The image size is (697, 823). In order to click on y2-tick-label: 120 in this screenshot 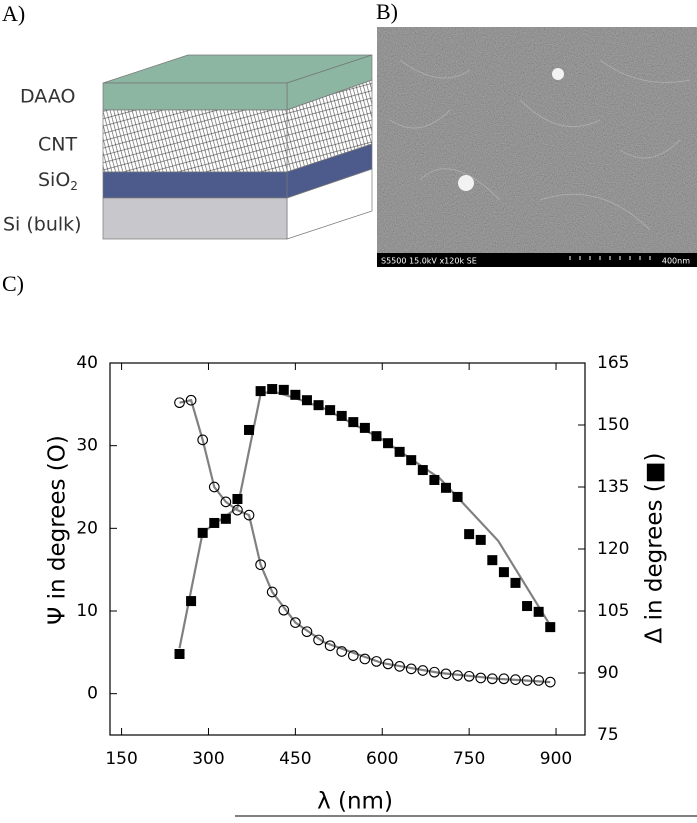, I will do `click(613, 549)`.